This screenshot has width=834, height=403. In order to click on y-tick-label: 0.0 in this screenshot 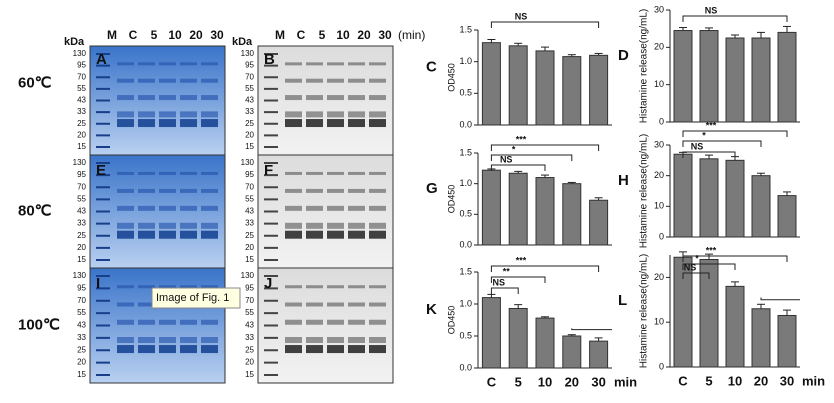, I will do `click(465, 367)`.